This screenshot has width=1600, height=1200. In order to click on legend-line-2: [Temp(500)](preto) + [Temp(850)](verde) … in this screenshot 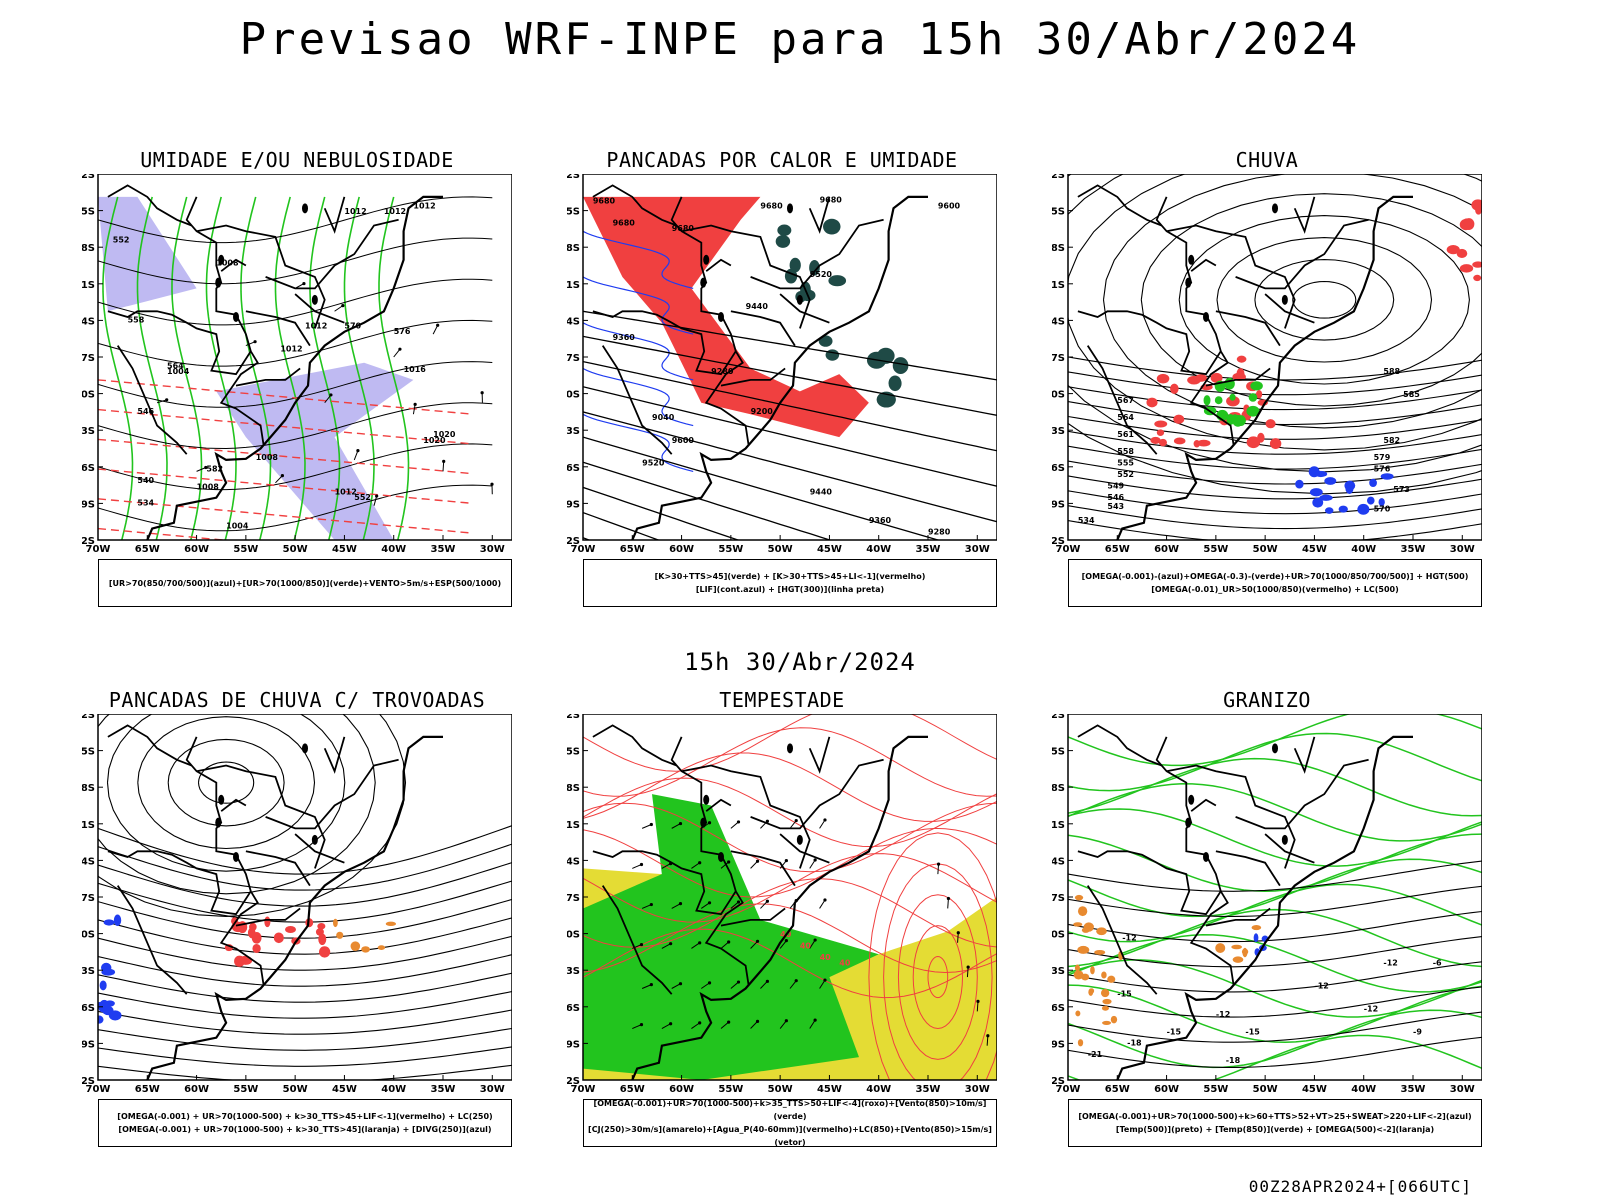, I will do `click(1275, 1129)`.